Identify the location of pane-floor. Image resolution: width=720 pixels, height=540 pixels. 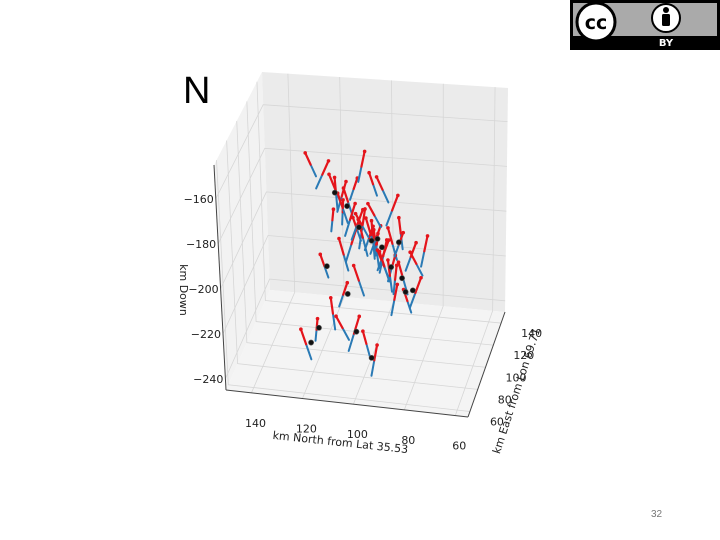
(365, 353).